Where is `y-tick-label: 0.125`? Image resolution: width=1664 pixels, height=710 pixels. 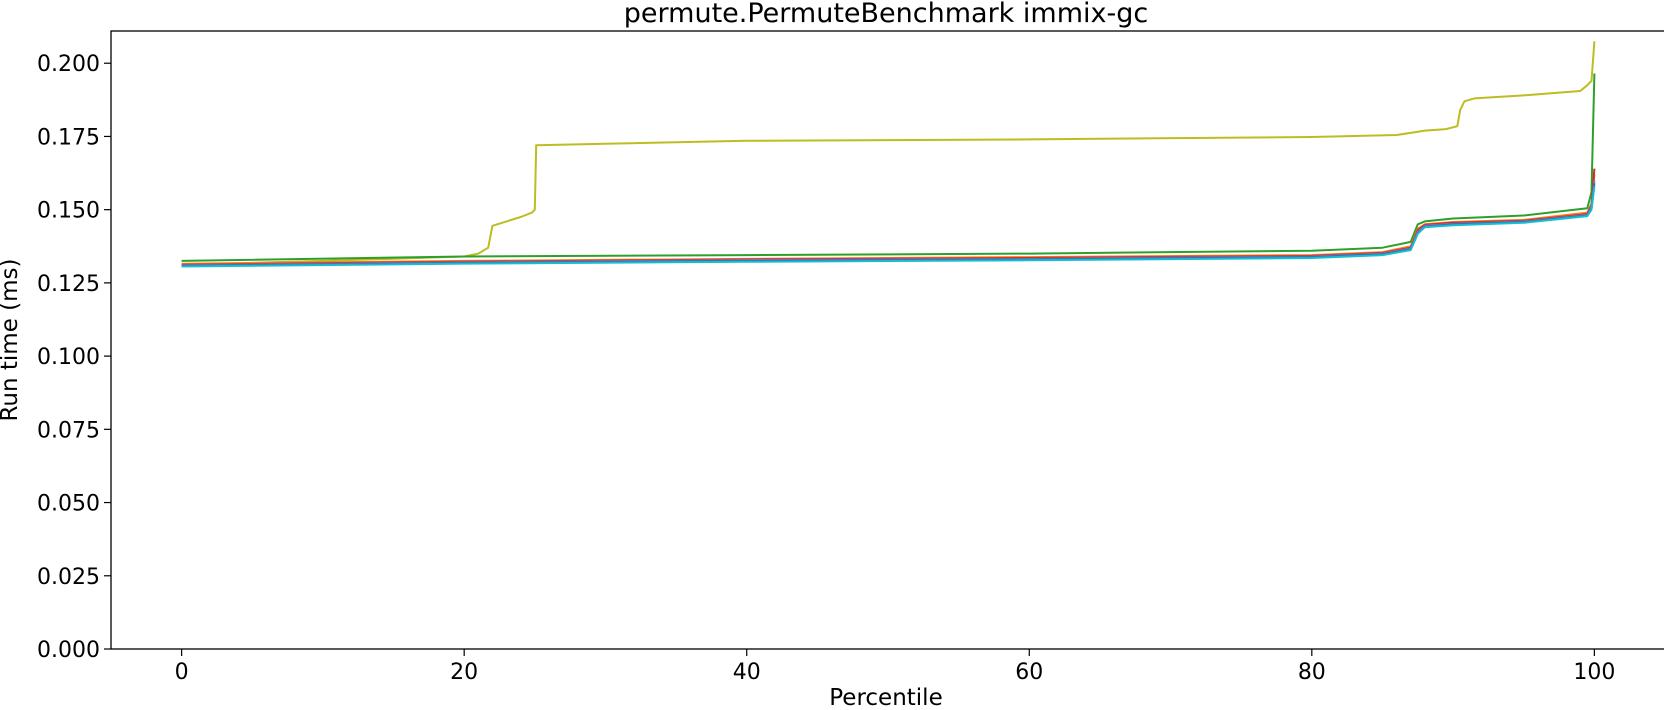
y-tick-label: 0.125 is located at coordinates (68, 284).